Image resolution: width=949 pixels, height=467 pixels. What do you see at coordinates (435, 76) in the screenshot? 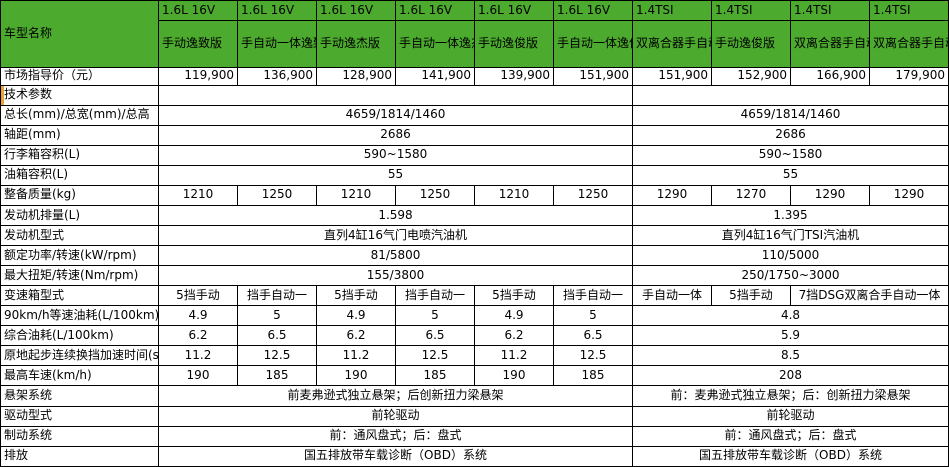
I see `model-price-3: 141,900` at bounding box center [435, 76].